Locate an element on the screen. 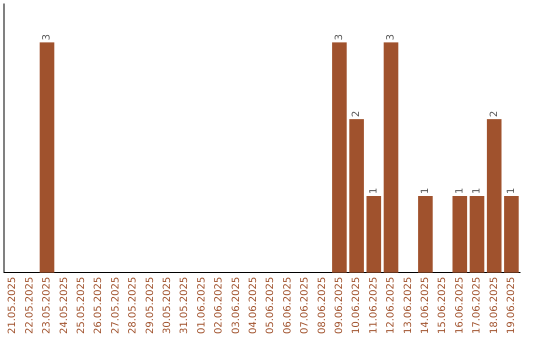 The width and height of the screenshot is (540, 340). x-tick-label: 24.05.2025 is located at coordinates (64, 305).